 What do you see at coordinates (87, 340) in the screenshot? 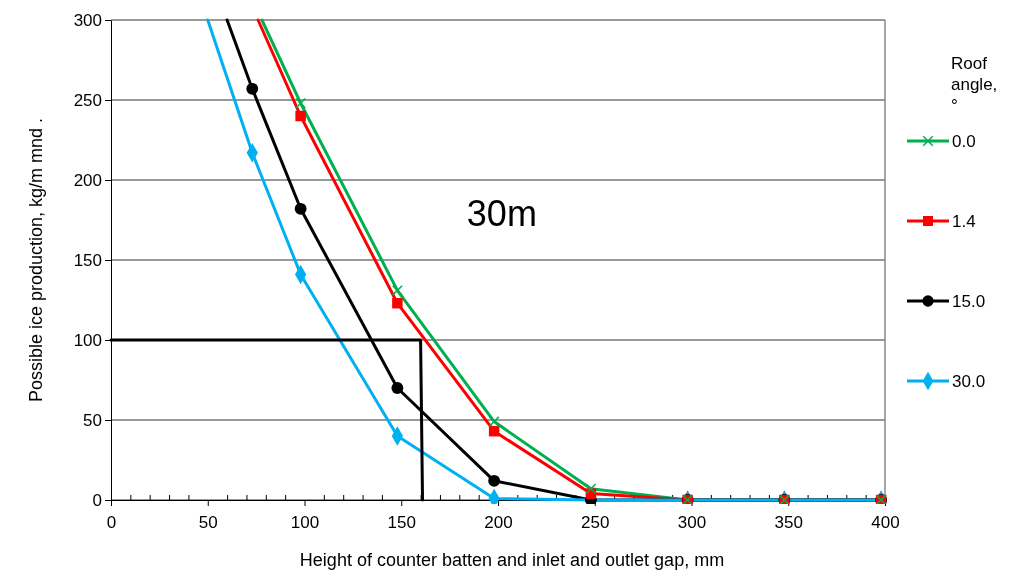
I see `y-tick-label: 100` at bounding box center [87, 340].